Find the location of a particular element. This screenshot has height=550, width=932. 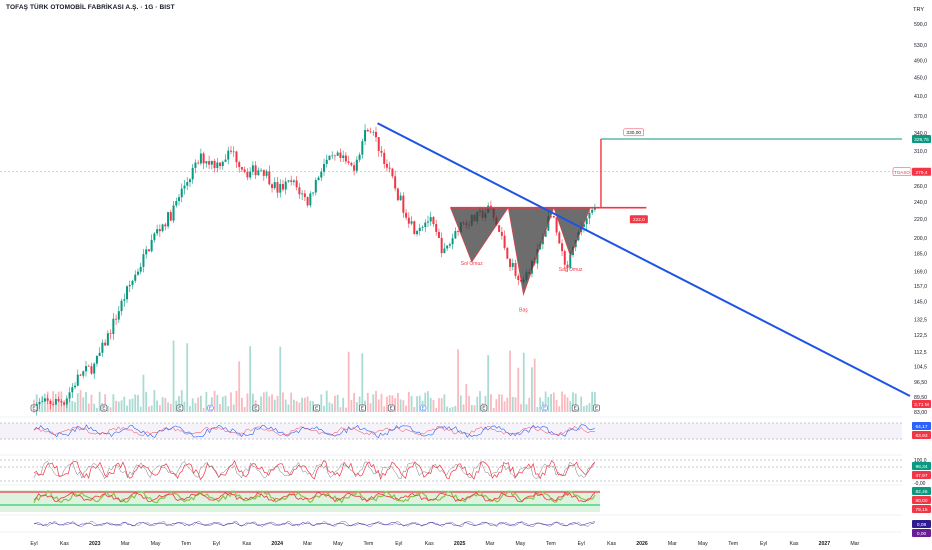

time-tick-label: Eyl is located at coordinates (763, 544).